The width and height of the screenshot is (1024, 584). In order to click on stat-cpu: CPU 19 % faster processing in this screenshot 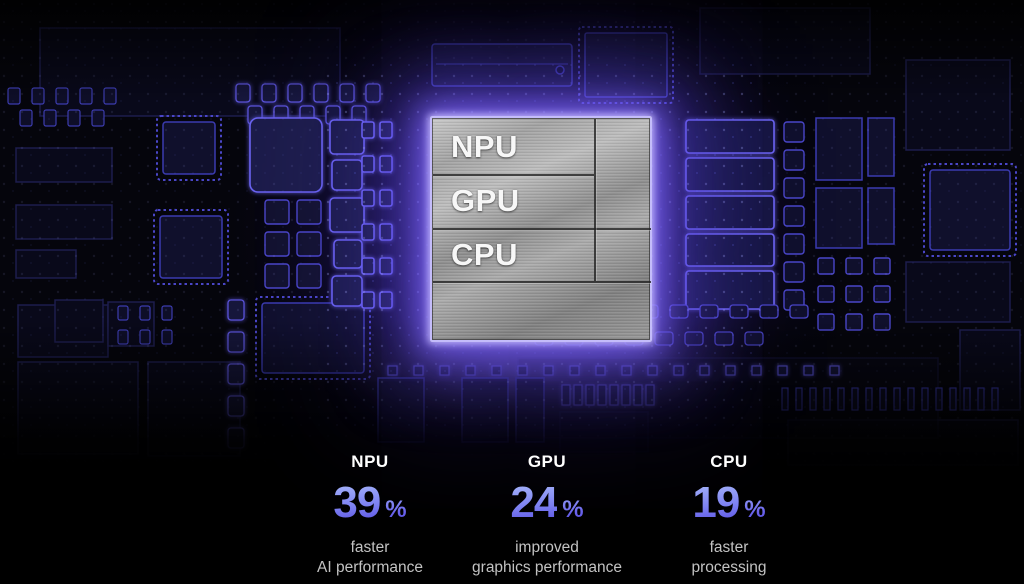, I will do `click(729, 515)`.